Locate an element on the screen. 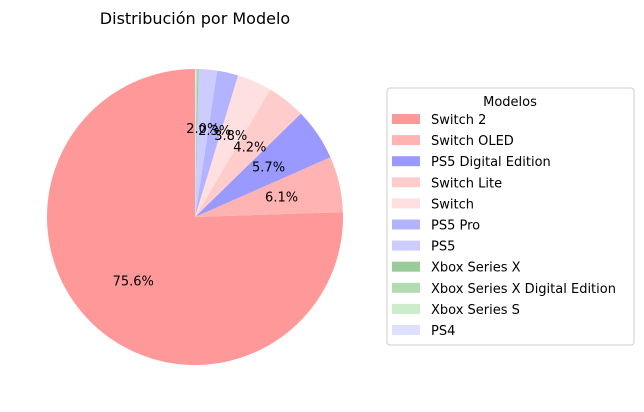  pie-slice-ps5-digital-edition is located at coordinates (263, 165).